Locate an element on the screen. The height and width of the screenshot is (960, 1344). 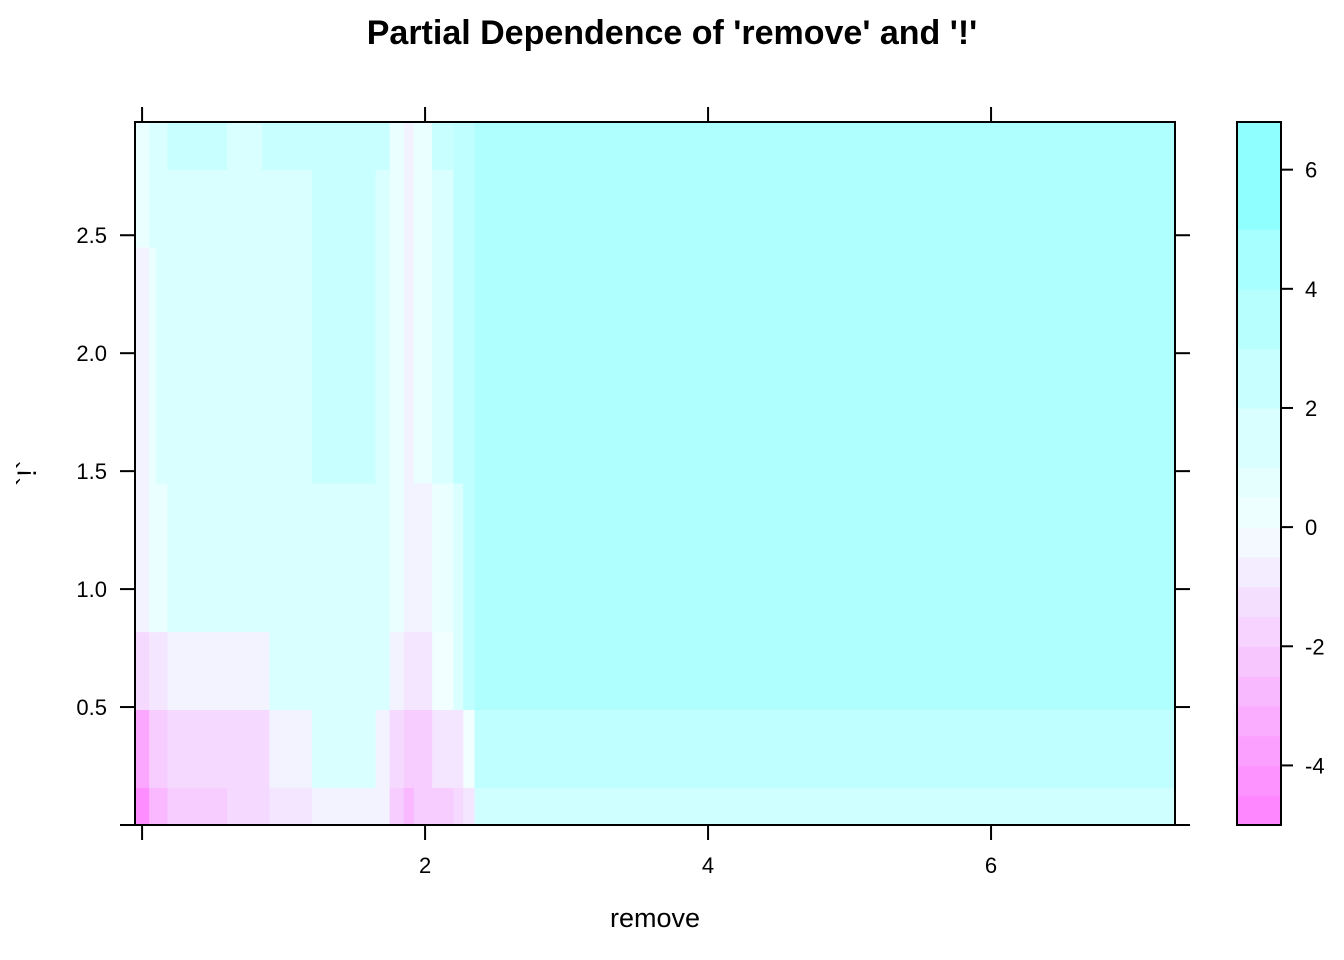
color-key-tick-label: 2 is located at coordinates (1311, 408).